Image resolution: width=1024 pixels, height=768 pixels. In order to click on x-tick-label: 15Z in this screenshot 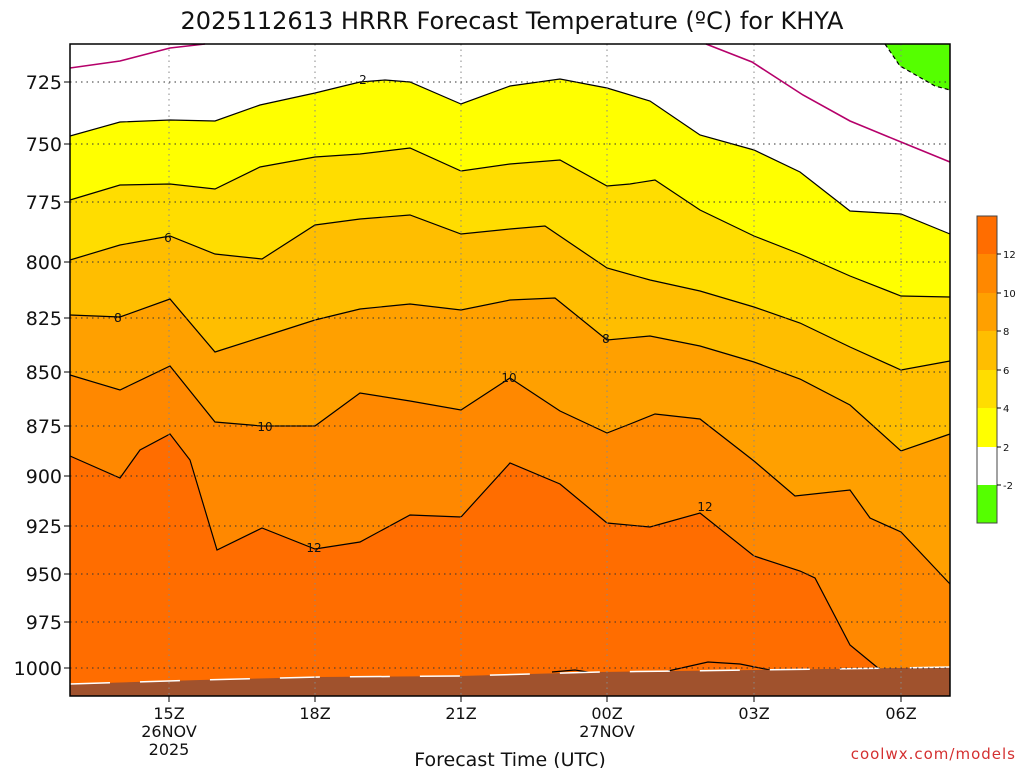, I will do `click(168, 713)`.